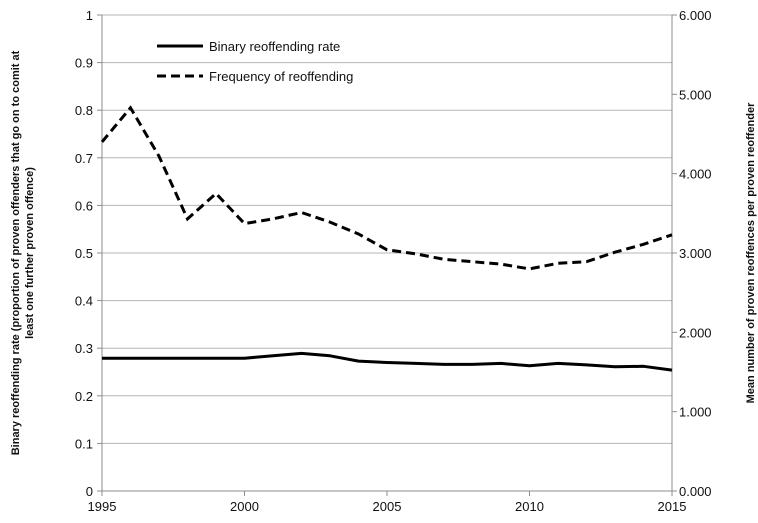 The width and height of the screenshot is (758, 523). What do you see at coordinates (672, 506) in the screenshot?
I see `x-tick-label: 2015` at bounding box center [672, 506].